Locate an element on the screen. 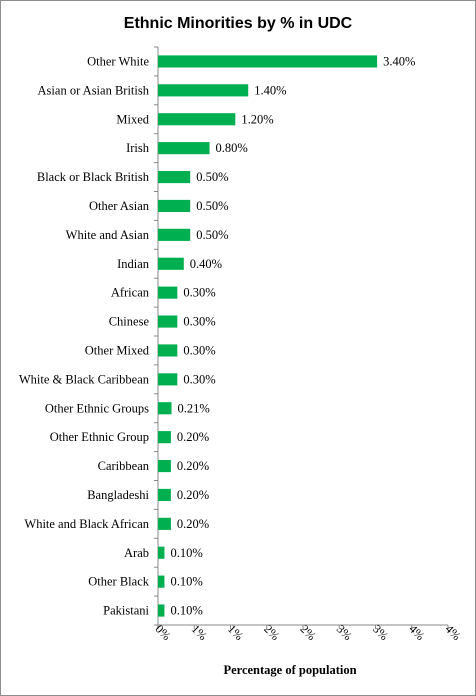  category-label: Bangladeshi is located at coordinates (118, 495).